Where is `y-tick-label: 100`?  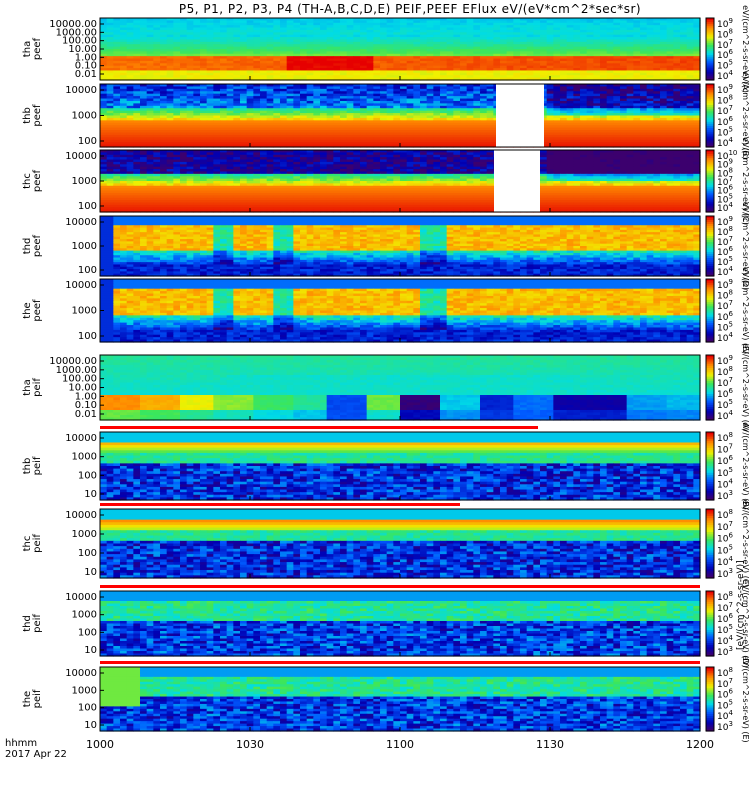 y-tick-label: 100 is located at coordinates (87, 141).